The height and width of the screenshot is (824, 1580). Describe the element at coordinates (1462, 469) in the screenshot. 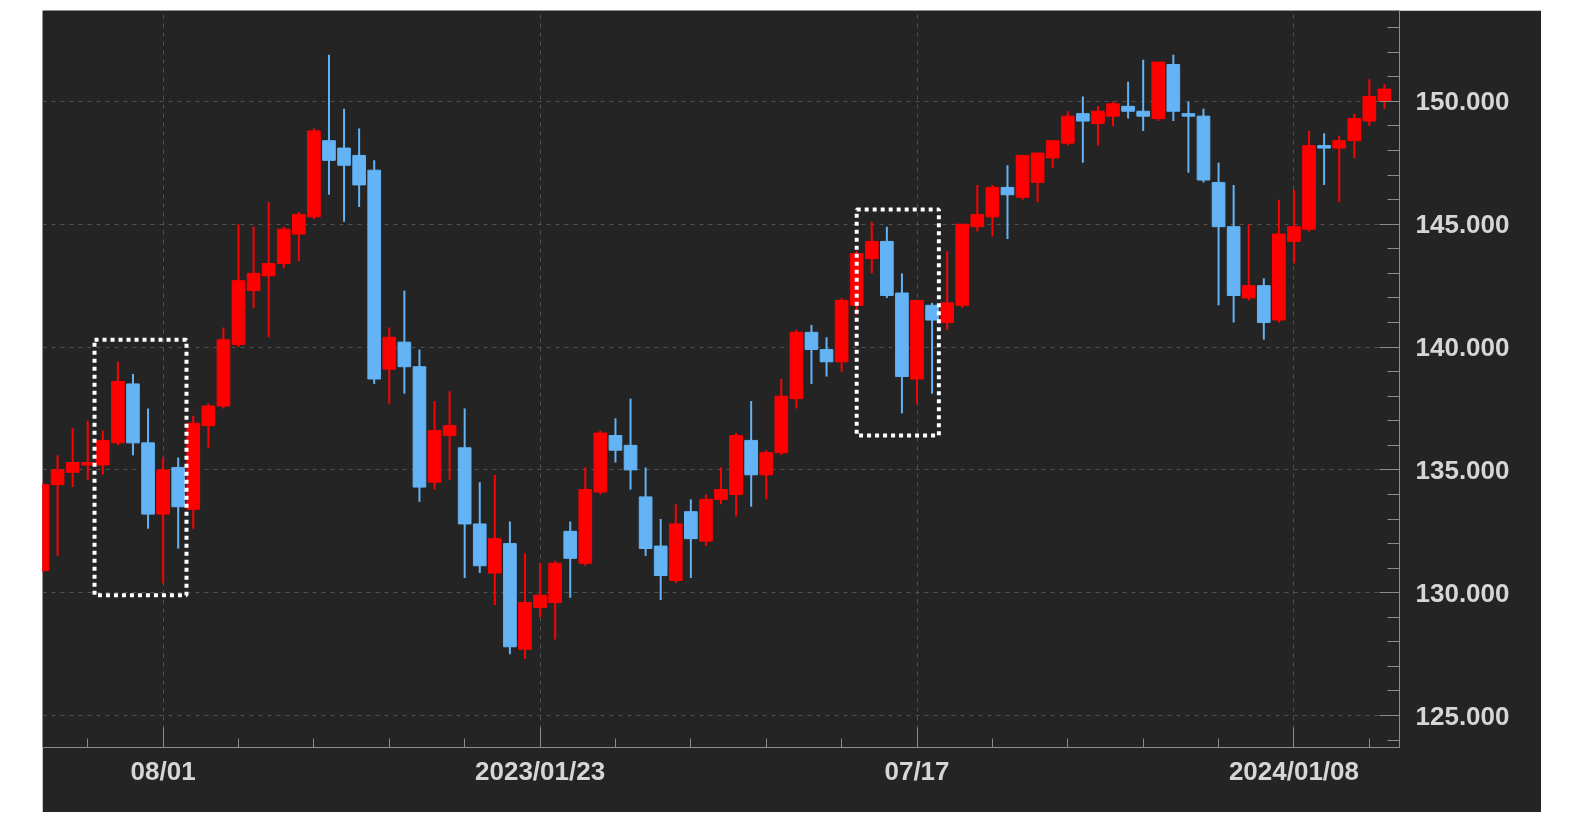

I see `y-tick-label: 135.000` at that location.